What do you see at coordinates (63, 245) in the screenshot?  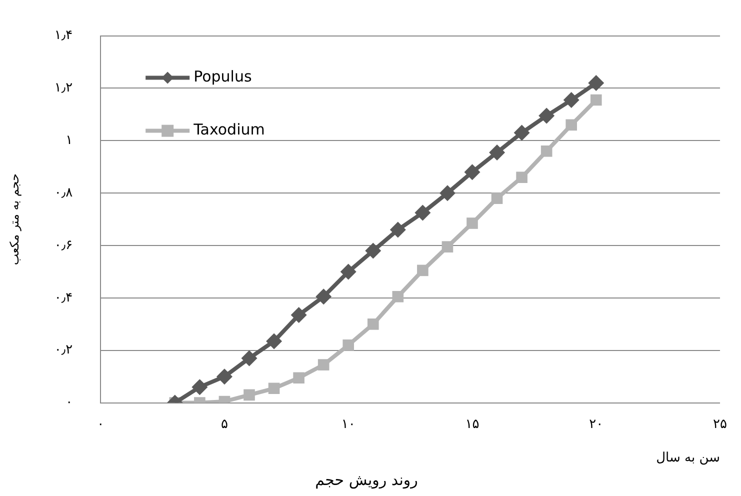 I see `y-tick-label: ٠٫۶` at bounding box center [63, 245].